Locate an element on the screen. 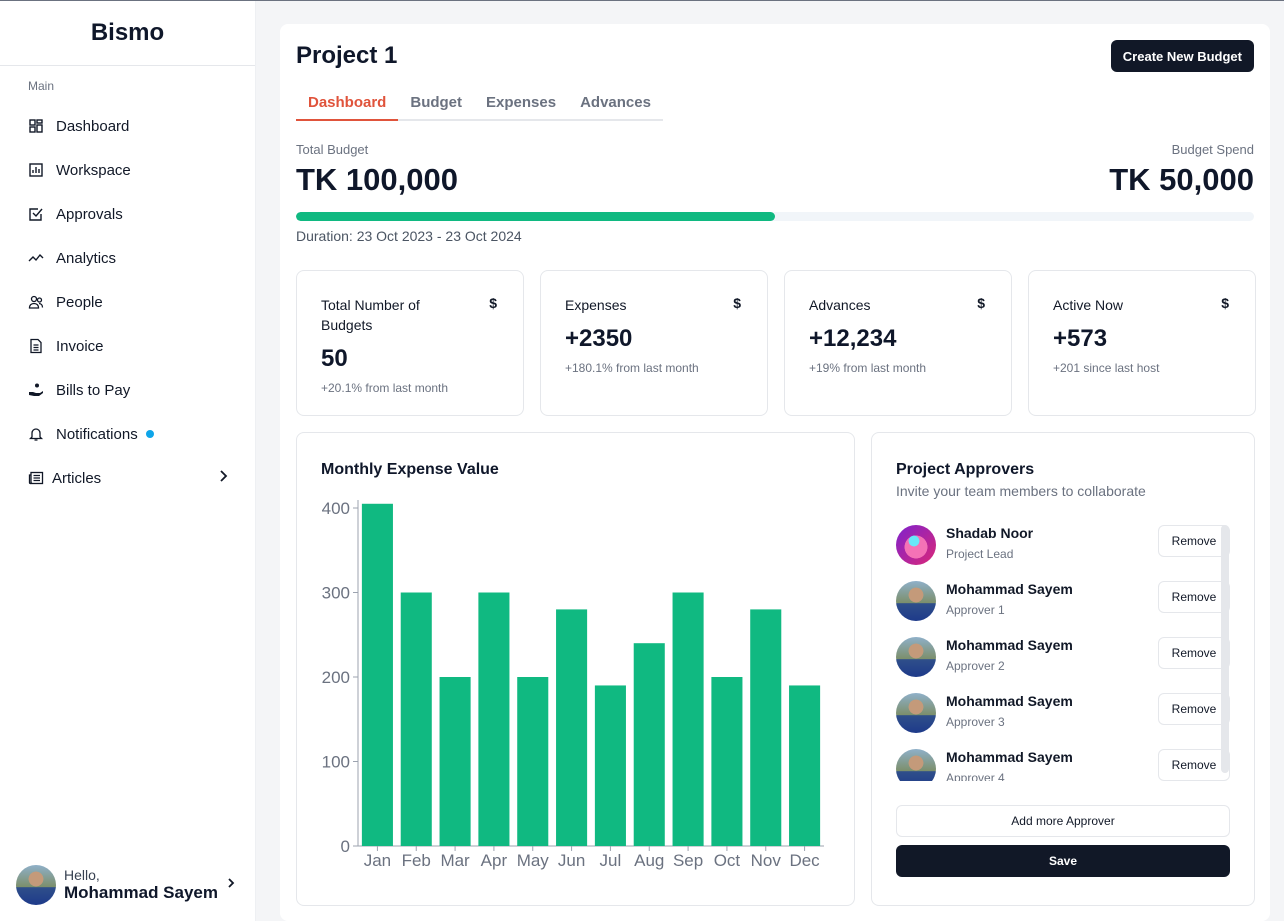  approver-row: Mohammad Sayem Approver 4 Remove is located at coordinates (1063, 764).